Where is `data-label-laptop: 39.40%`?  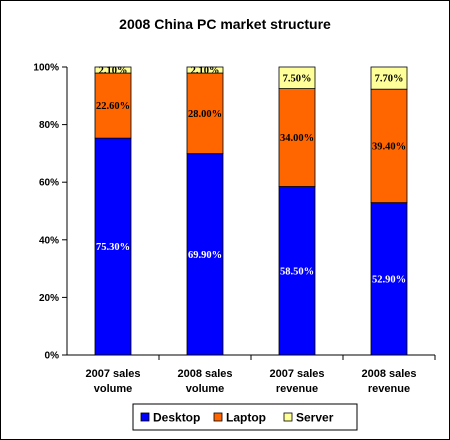
data-label-laptop: 39.40% is located at coordinates (389, 146).